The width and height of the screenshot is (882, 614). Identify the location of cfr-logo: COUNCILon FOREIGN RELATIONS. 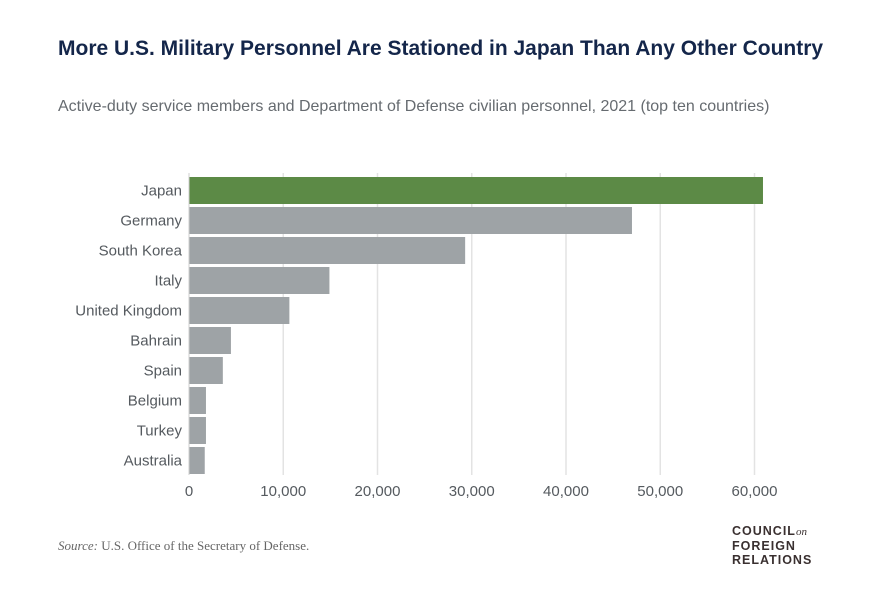
(772, 545).